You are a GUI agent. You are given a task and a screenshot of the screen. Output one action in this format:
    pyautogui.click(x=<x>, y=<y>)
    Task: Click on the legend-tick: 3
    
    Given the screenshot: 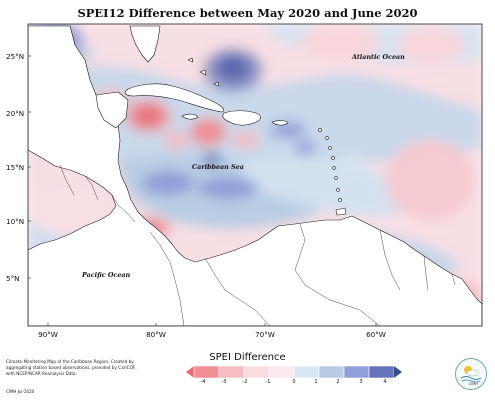 What is the action you would take?
    pyautogui.click(x=361, y=382)
    